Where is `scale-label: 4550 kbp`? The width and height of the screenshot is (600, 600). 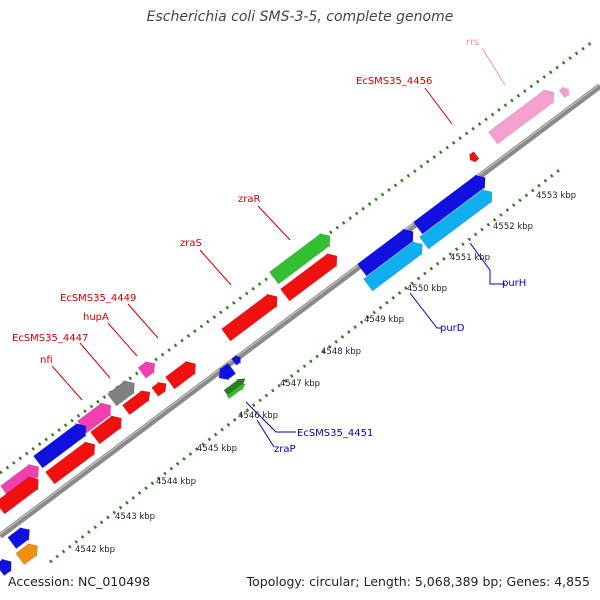
scale-label: 4550 kbp is located at coordinates (427, 289).